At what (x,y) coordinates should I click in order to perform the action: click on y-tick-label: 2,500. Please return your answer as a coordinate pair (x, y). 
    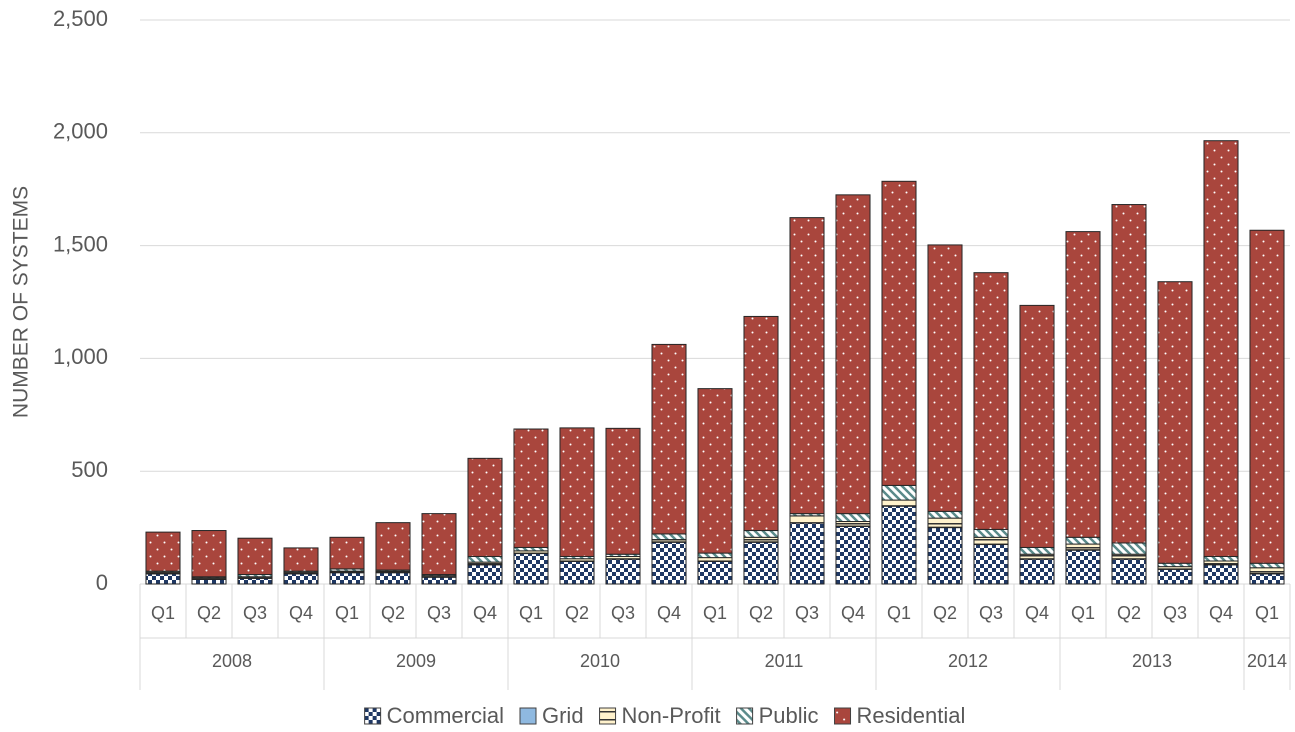
    Looking at the image, I should click on (80, 18).